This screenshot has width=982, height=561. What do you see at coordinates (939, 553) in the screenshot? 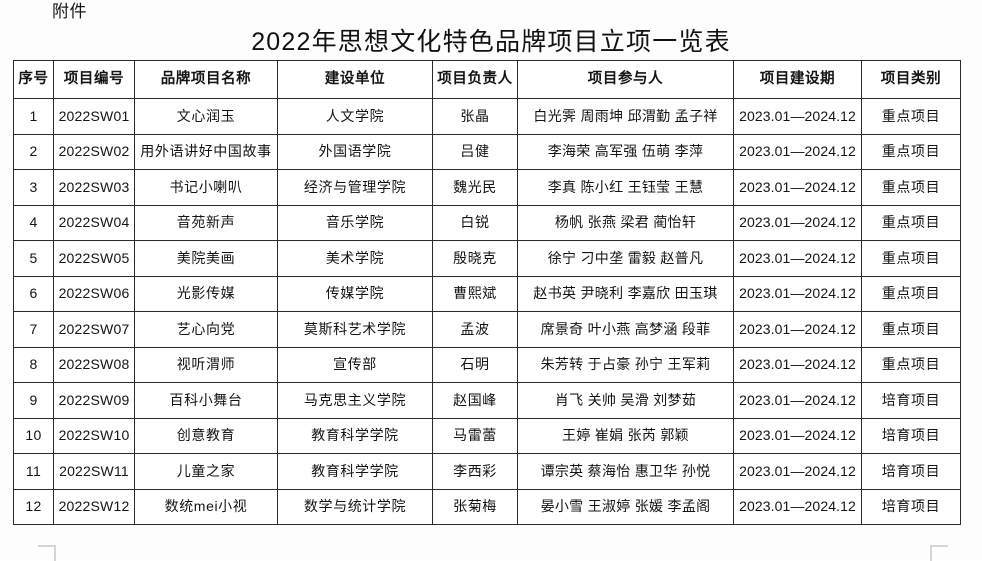
I see `registration-corner-mark-right` at bounding box center [939, 553].